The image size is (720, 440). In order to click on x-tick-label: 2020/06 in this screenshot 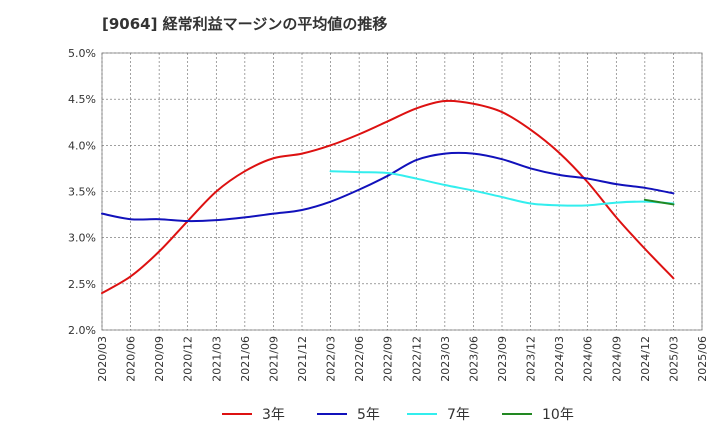, I will do `click(131, 359)`.